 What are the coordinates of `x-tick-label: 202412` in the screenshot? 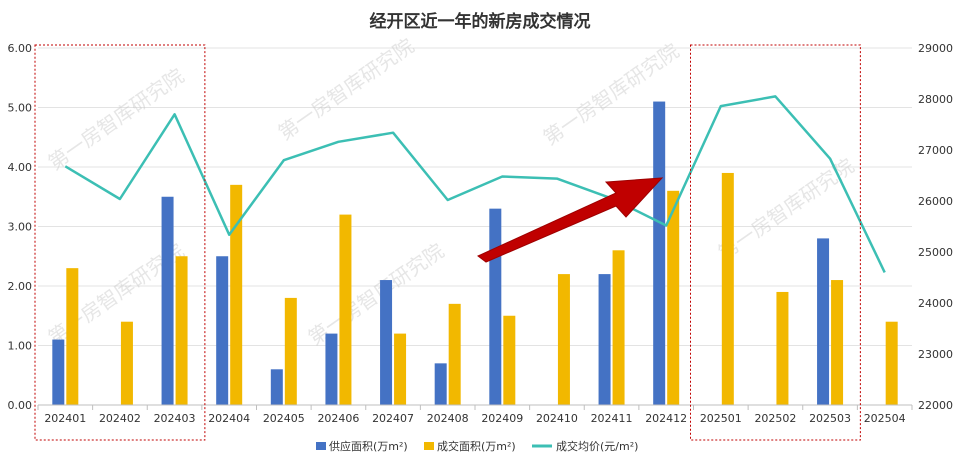 It's located at (666, 418).